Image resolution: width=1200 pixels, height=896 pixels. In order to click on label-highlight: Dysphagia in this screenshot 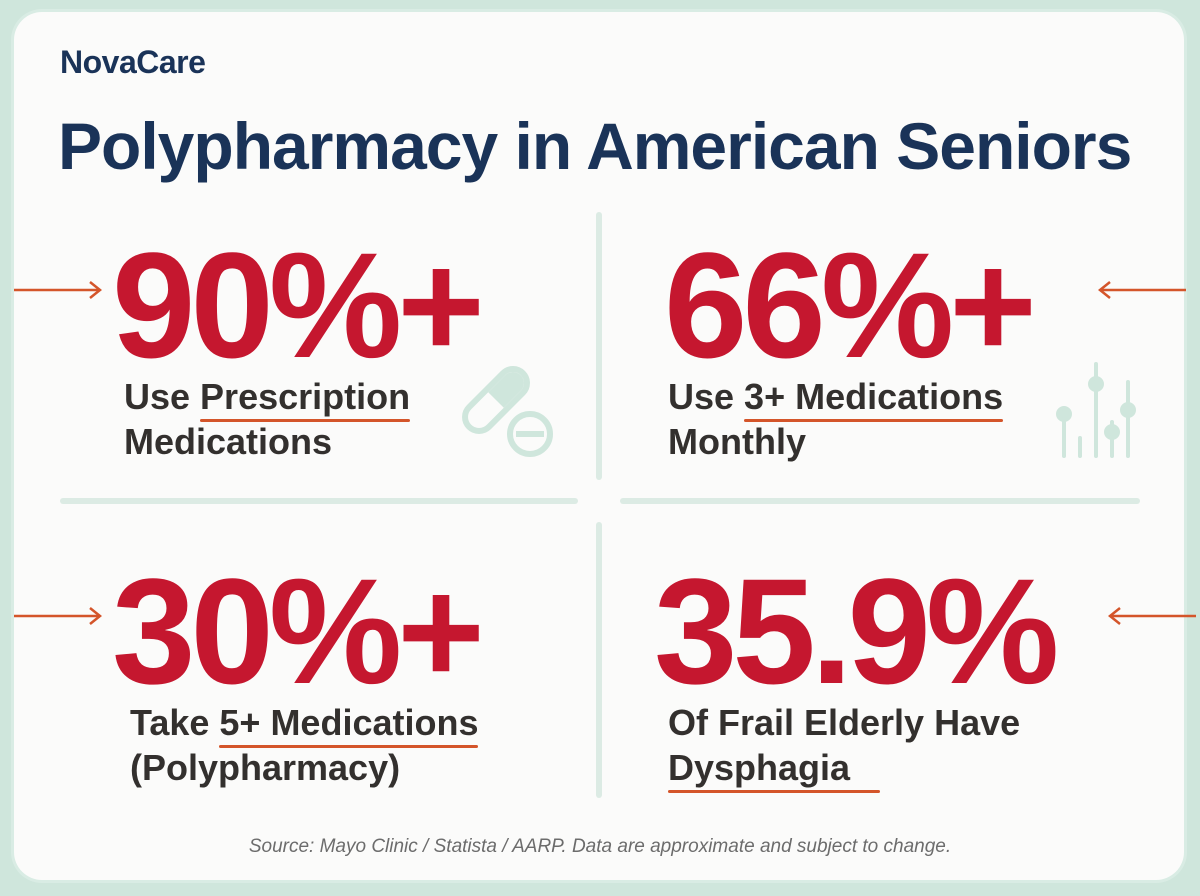, I will do `click(774, 769)`.